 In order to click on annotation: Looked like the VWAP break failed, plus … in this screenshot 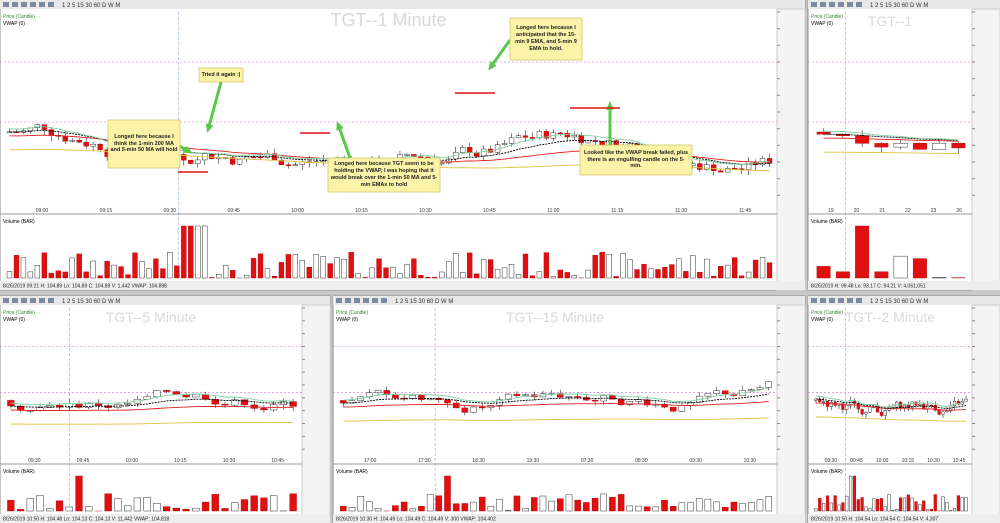, I will do `click(636, 138)`.